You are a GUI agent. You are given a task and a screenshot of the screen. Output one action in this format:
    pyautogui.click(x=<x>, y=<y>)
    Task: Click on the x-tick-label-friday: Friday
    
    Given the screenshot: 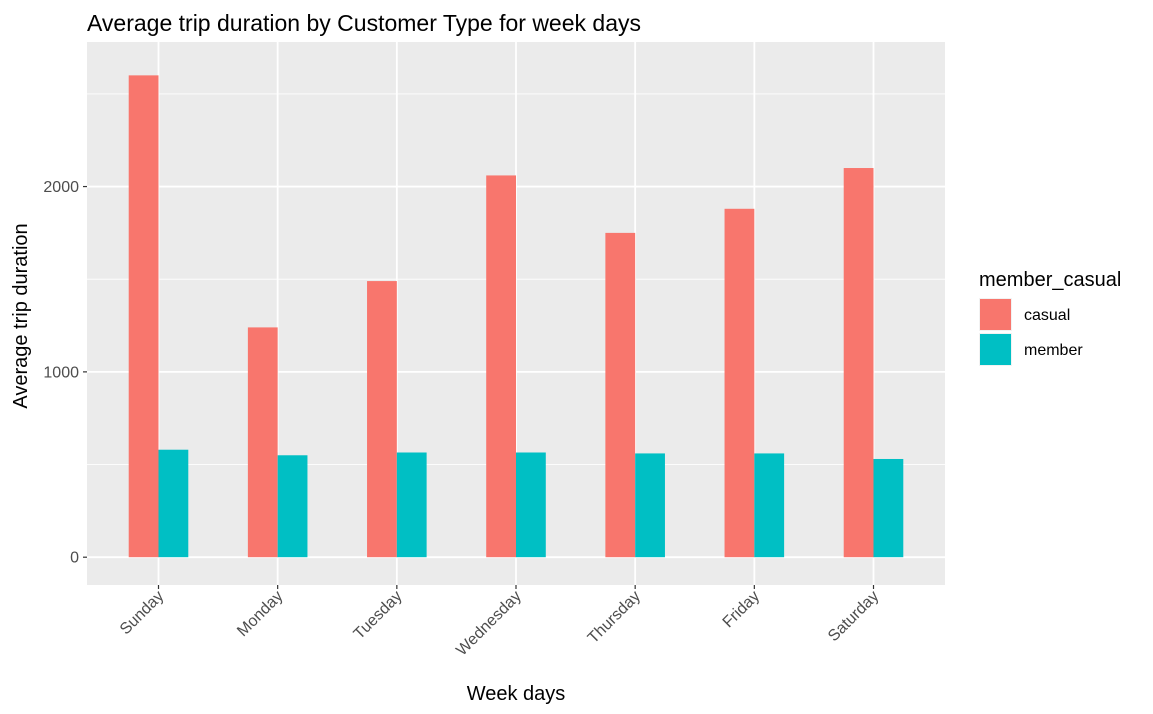 What is the action you would take?
    pyautogui.click(x=741, y=609)
    